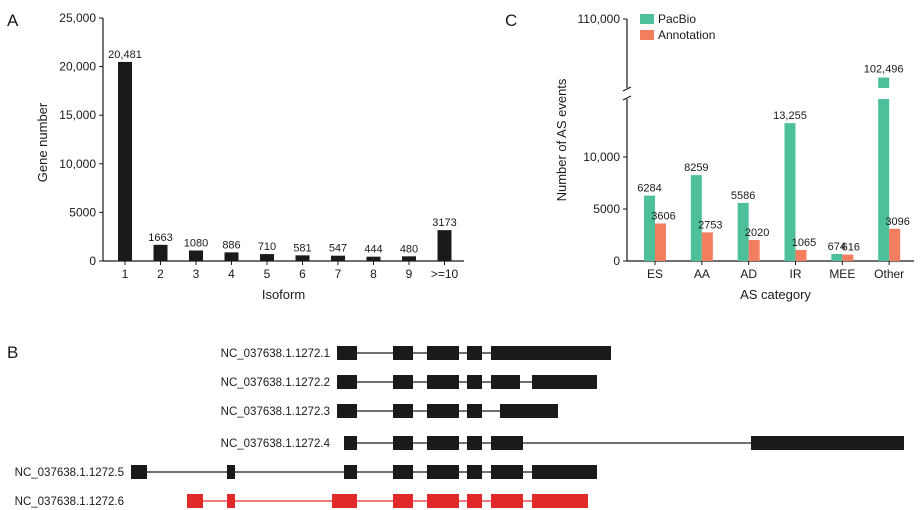 This screenshot has width=924, height=510. What do you see at coordinates (302, 248) in the screenshot?
I see `data-label: 581` at bounding box center [302, 248].